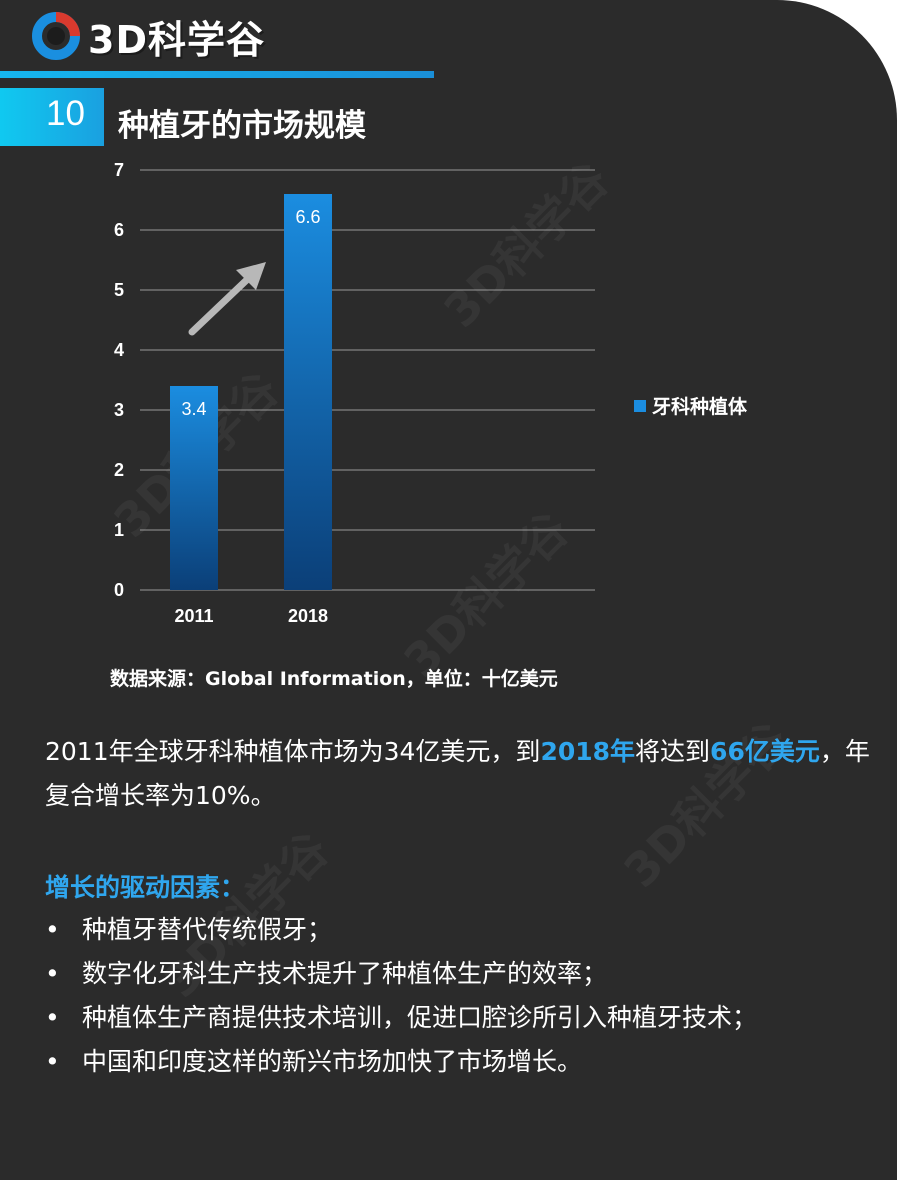 The height and width of the screenshot is (1180, 897). I want to click on y-tick-label: 3, so click(119, 410).